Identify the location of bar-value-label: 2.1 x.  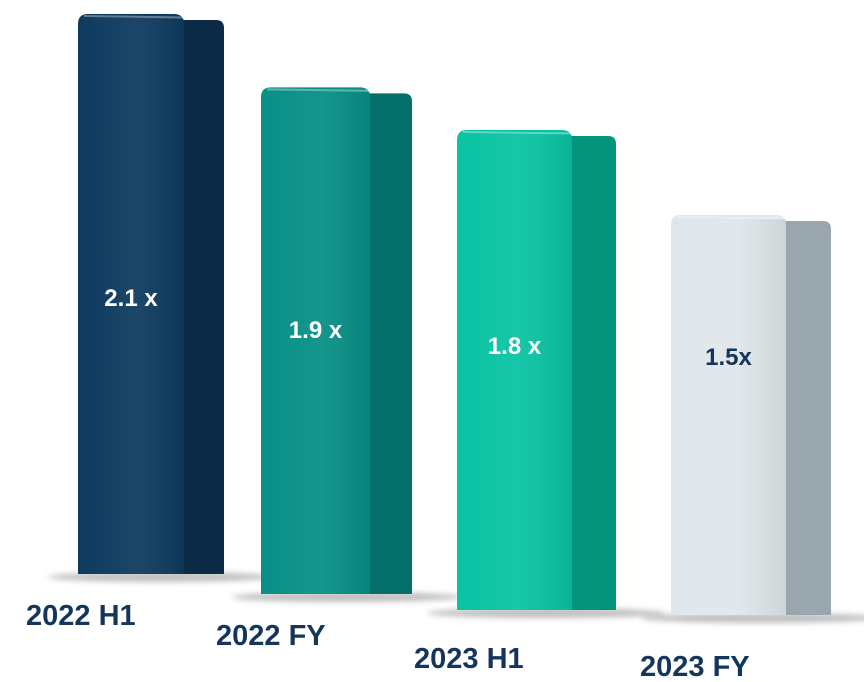
(131, 298).